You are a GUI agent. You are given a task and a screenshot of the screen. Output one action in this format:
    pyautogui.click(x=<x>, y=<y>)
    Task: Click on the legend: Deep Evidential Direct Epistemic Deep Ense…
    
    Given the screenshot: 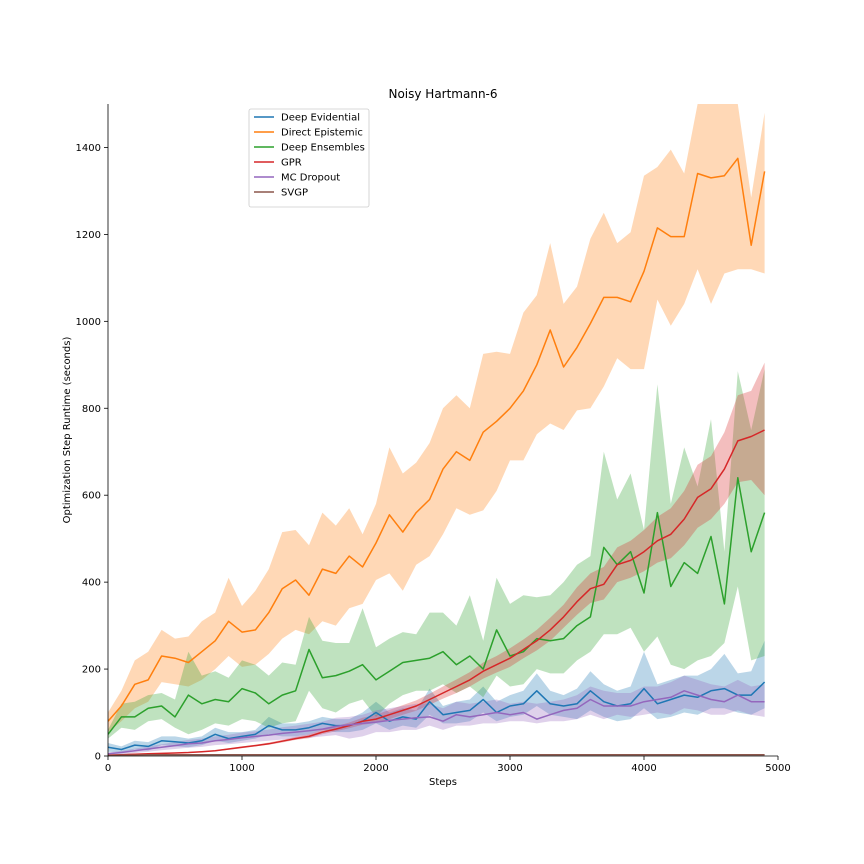 What is the action you would take?
    pyautogui.click(x=309, y=158)
    